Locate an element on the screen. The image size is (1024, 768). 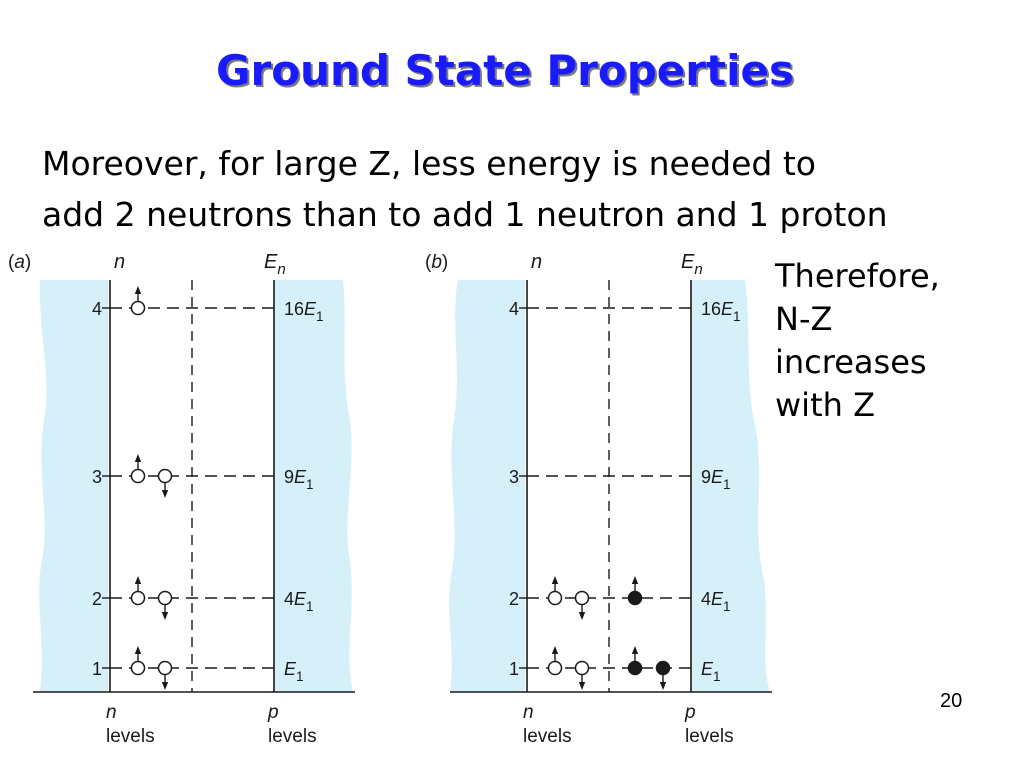
panel-a-bottom-right-word: levels is located at coordinates (292, 736).